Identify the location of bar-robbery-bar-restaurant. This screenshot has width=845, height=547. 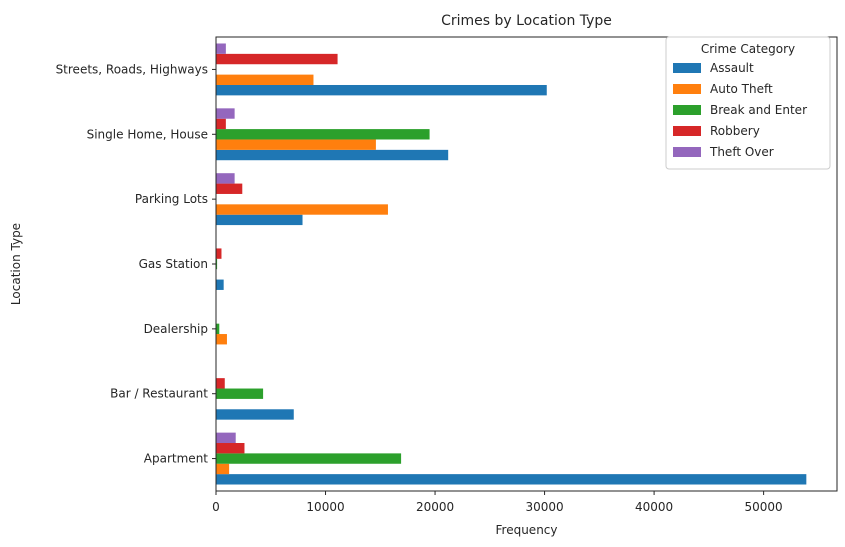
(220, 383).